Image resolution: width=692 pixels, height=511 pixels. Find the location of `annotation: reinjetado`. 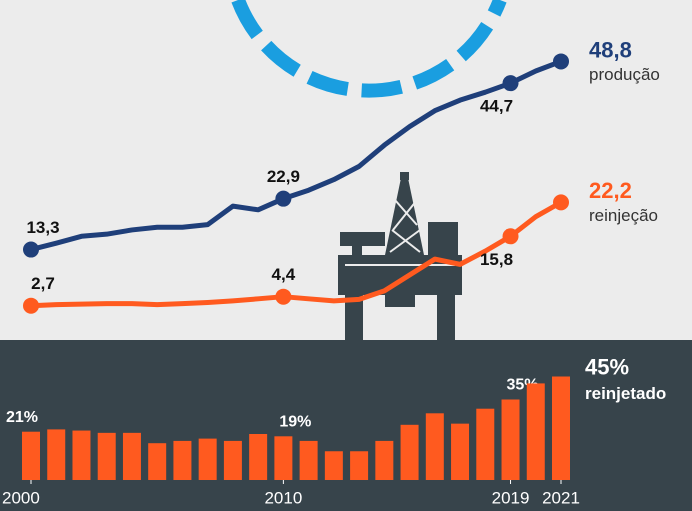

annotation: reinjetado is located at coordinates (625, 393).